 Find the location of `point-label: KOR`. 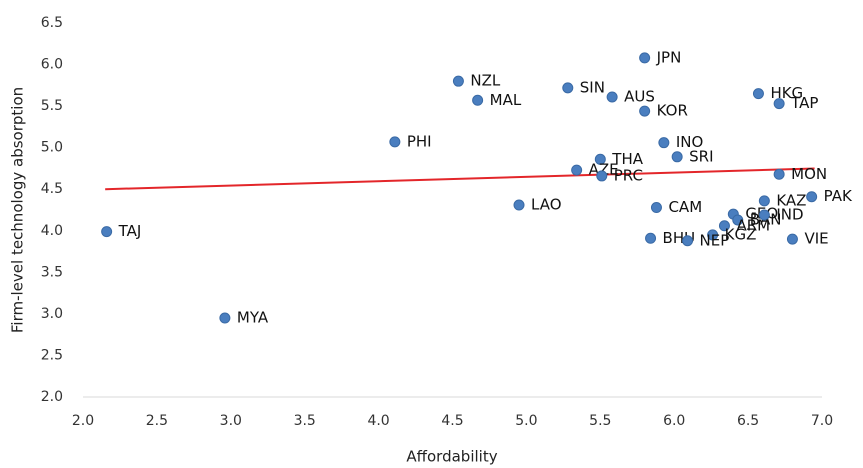

point-label: KOR is located at coordinates (672, 111).